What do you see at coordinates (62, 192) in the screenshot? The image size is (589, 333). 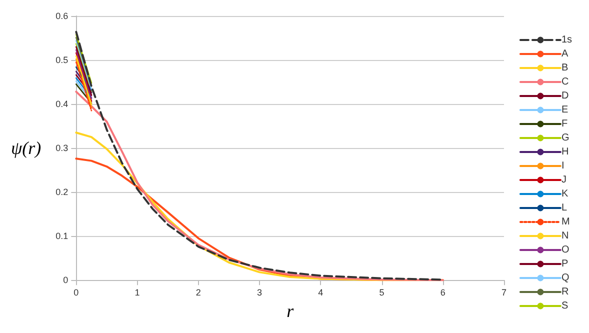 I see `y-tick-label: 0.2` at bounding box center [62, 192].